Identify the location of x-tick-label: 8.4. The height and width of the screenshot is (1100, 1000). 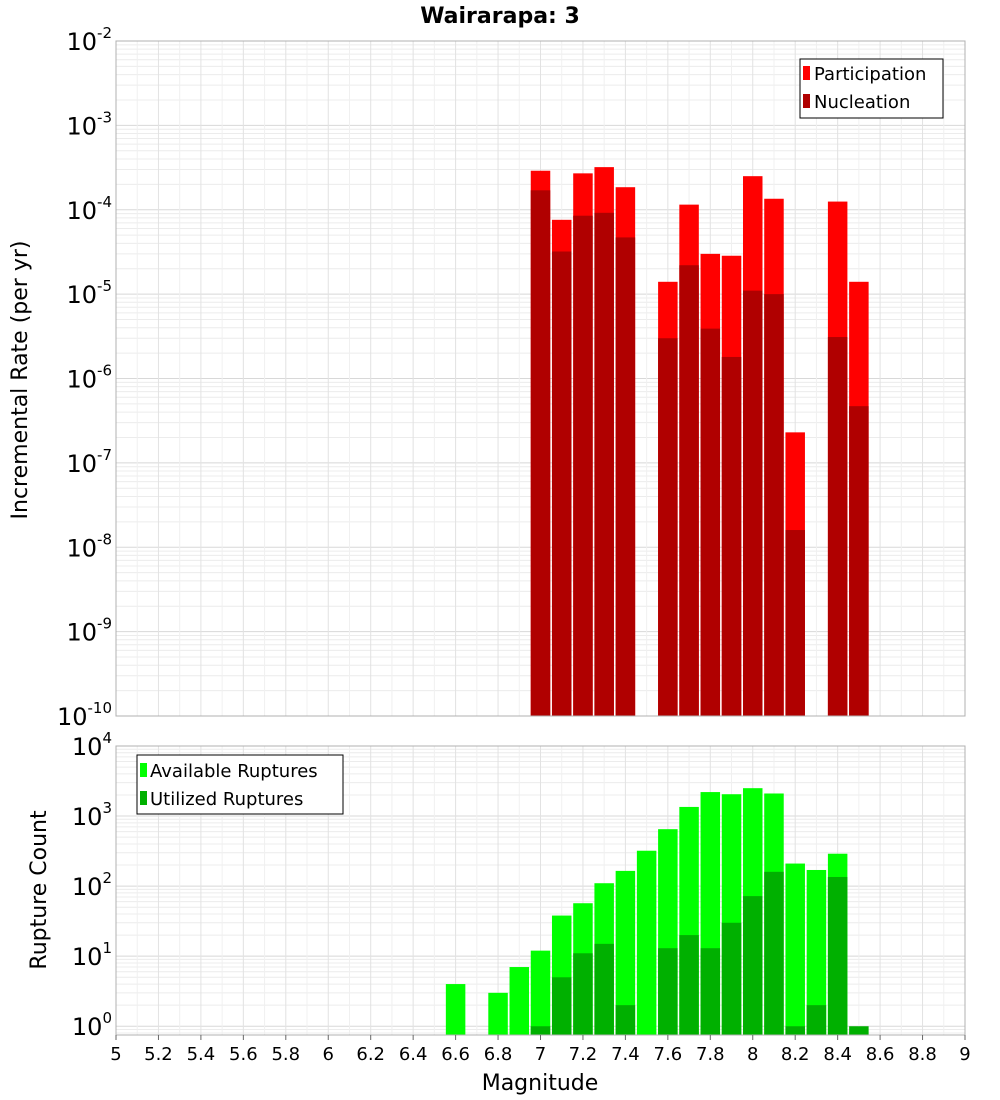
(837, 1054).